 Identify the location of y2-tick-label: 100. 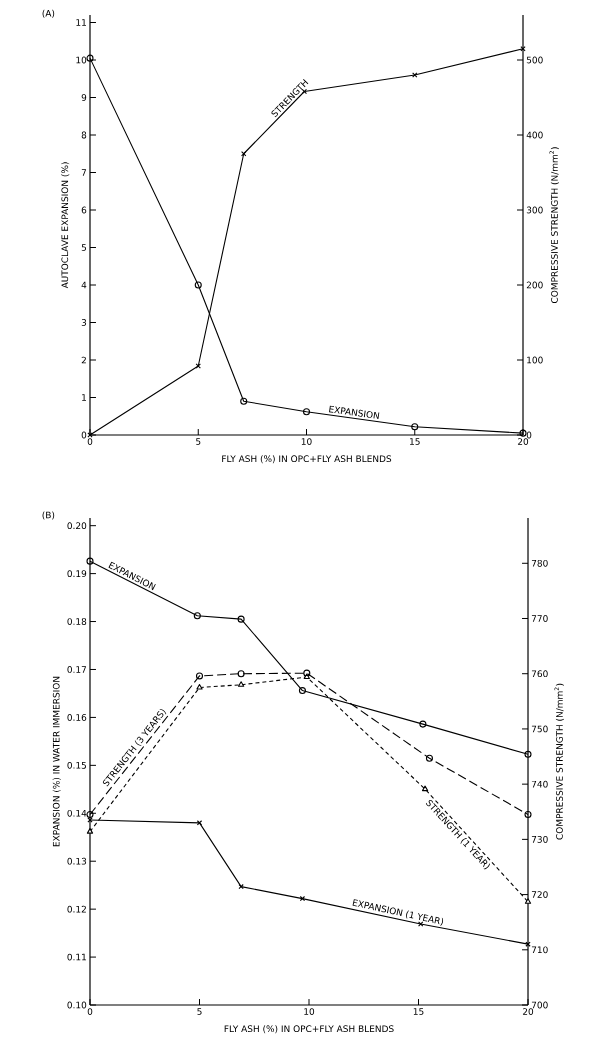
(535, 360).